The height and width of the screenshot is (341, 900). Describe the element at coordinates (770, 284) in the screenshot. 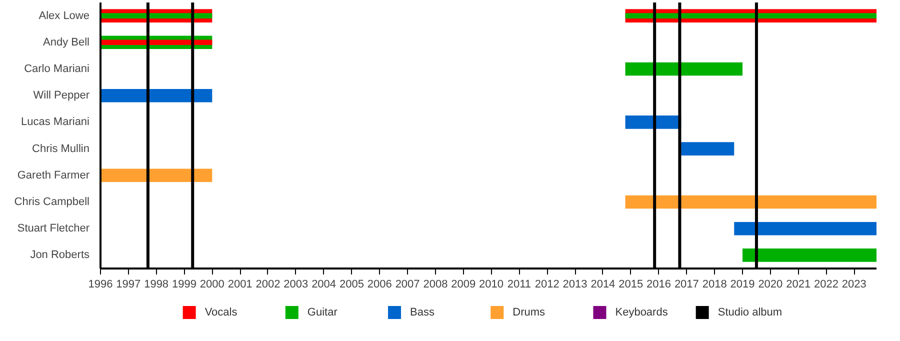

I see `x-tick-label: 2020` at that location.